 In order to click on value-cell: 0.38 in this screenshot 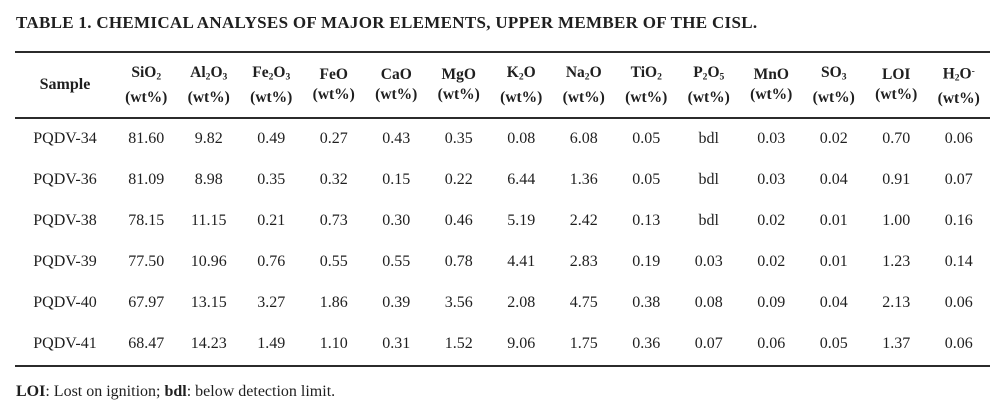, I will do `click(646, 303)`.